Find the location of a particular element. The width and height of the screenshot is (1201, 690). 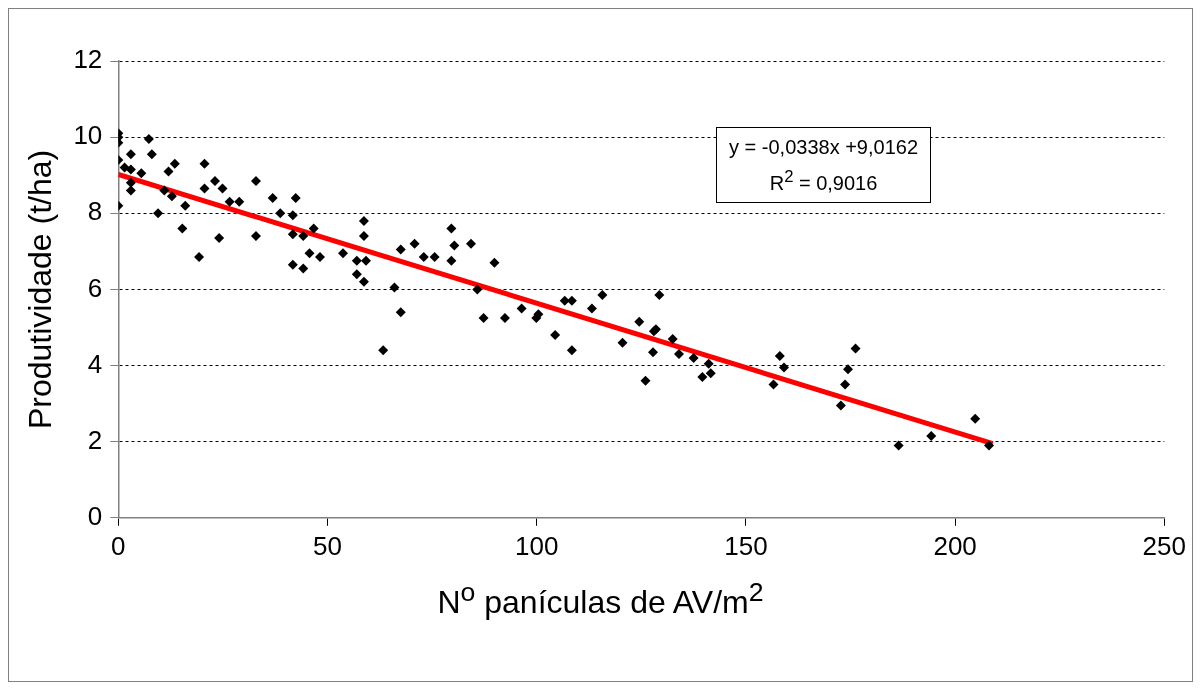

y-tick-label: 4 is located at coordinates (95, 363).